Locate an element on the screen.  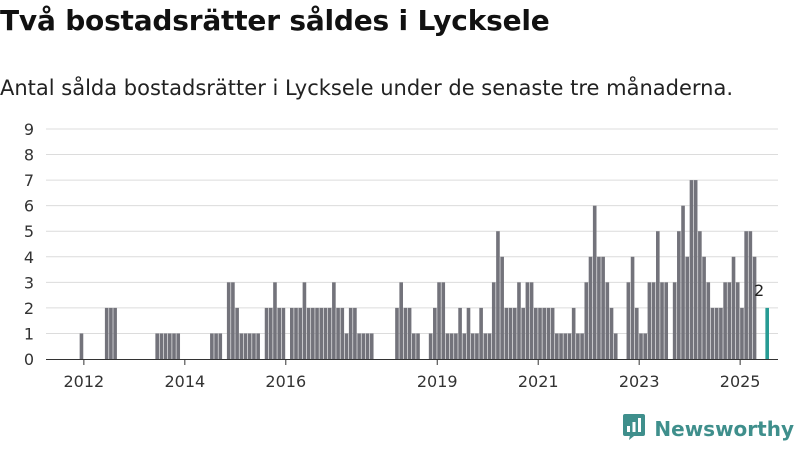
x-tick-label: 2021 is located at coordinates (538, 381).